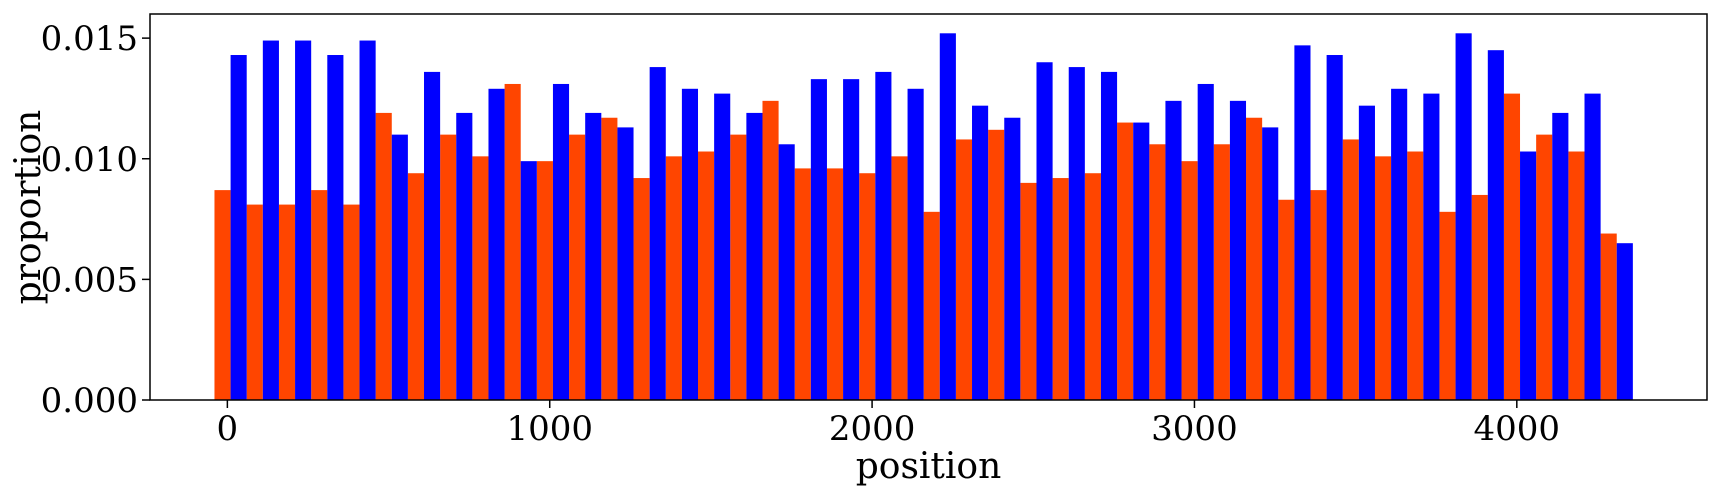  Describe the element at coordinates (28, 207) in the screenshot. I see `y-axis-label: proportion` at that location.